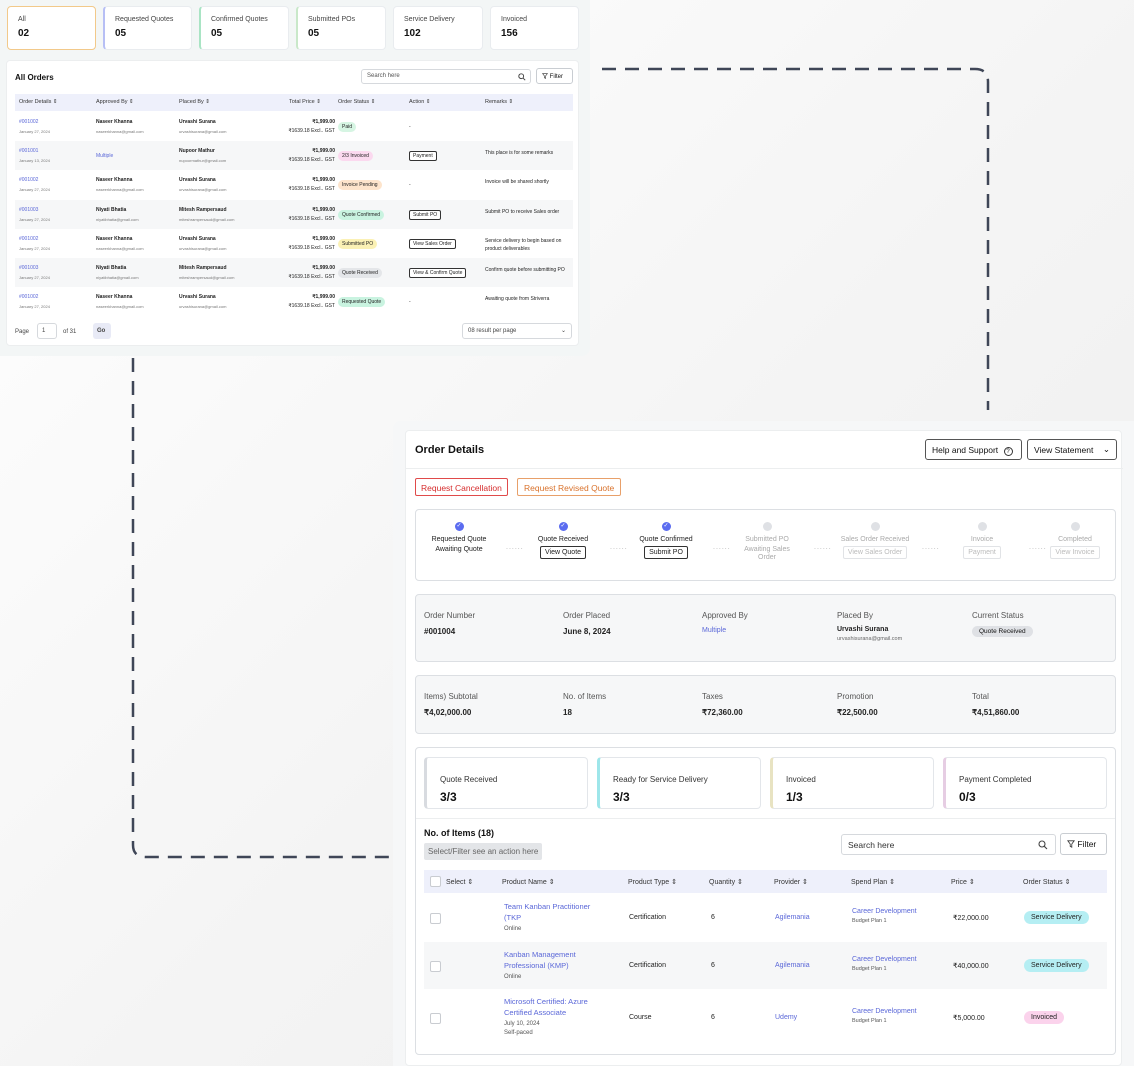 The image size is (1134, 1066). I want to click on row-action-button: View & Confirm Quote, so click(438, 273).